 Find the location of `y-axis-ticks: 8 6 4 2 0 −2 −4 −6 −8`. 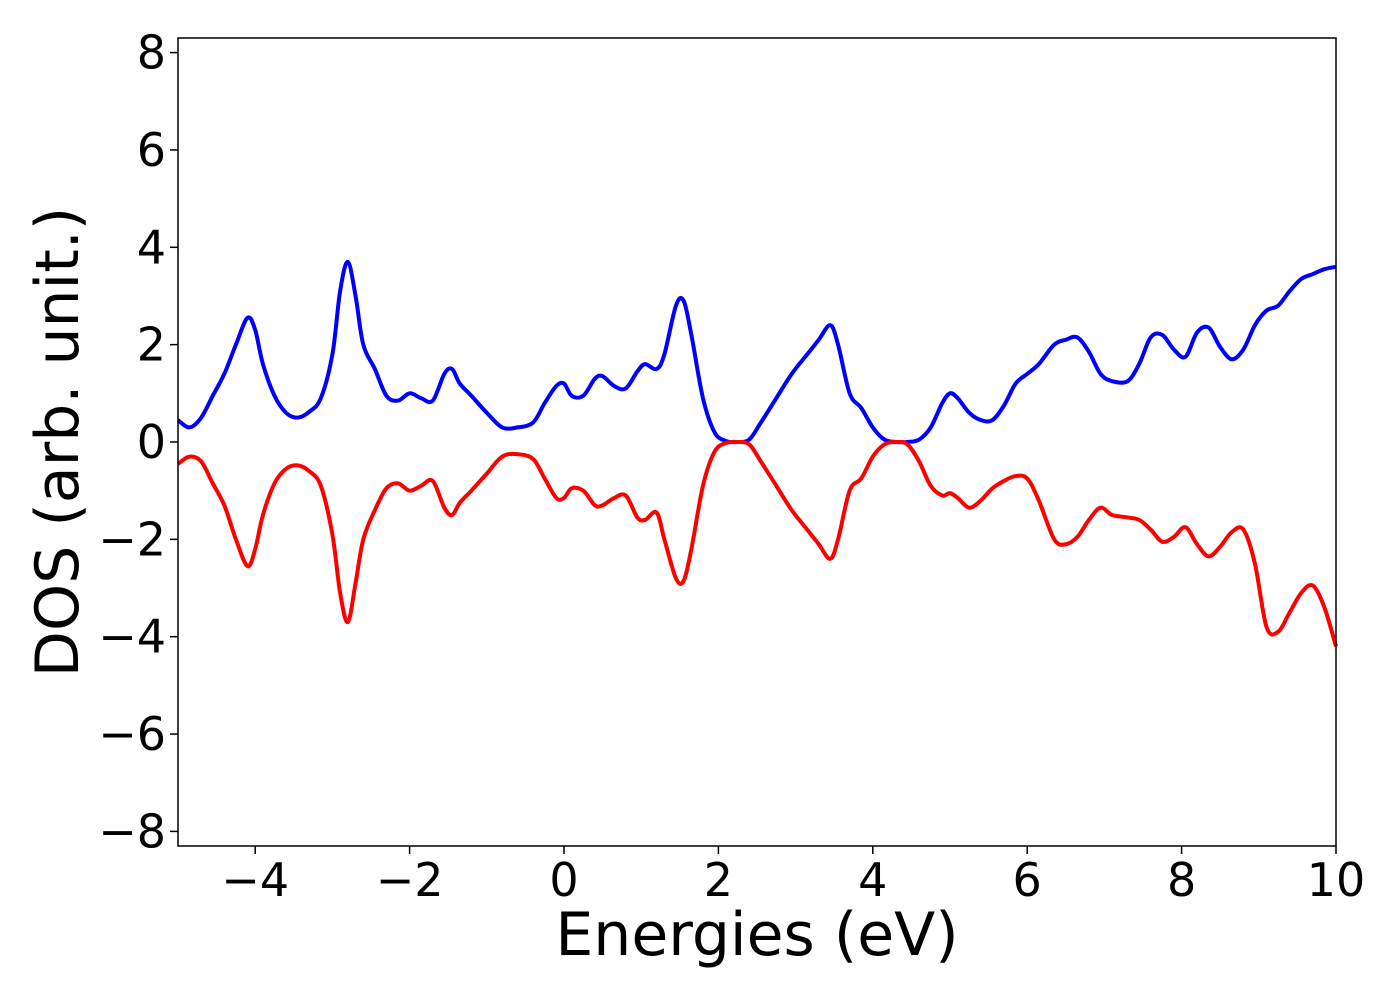

y-axis-ticks: 8 6 4 2 0 −2 −4 −6 −8 is located at coordinates (138, 442).